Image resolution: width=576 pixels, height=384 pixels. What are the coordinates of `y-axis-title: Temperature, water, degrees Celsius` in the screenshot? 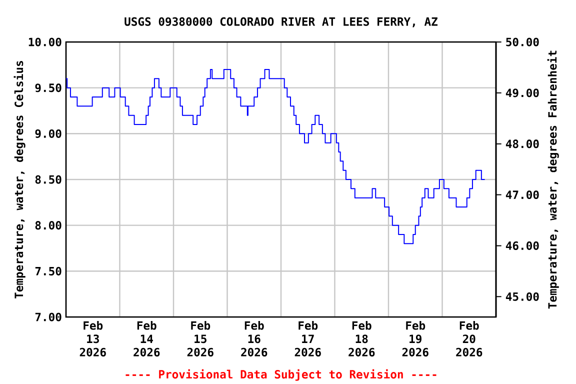 It's located at (20, 179).